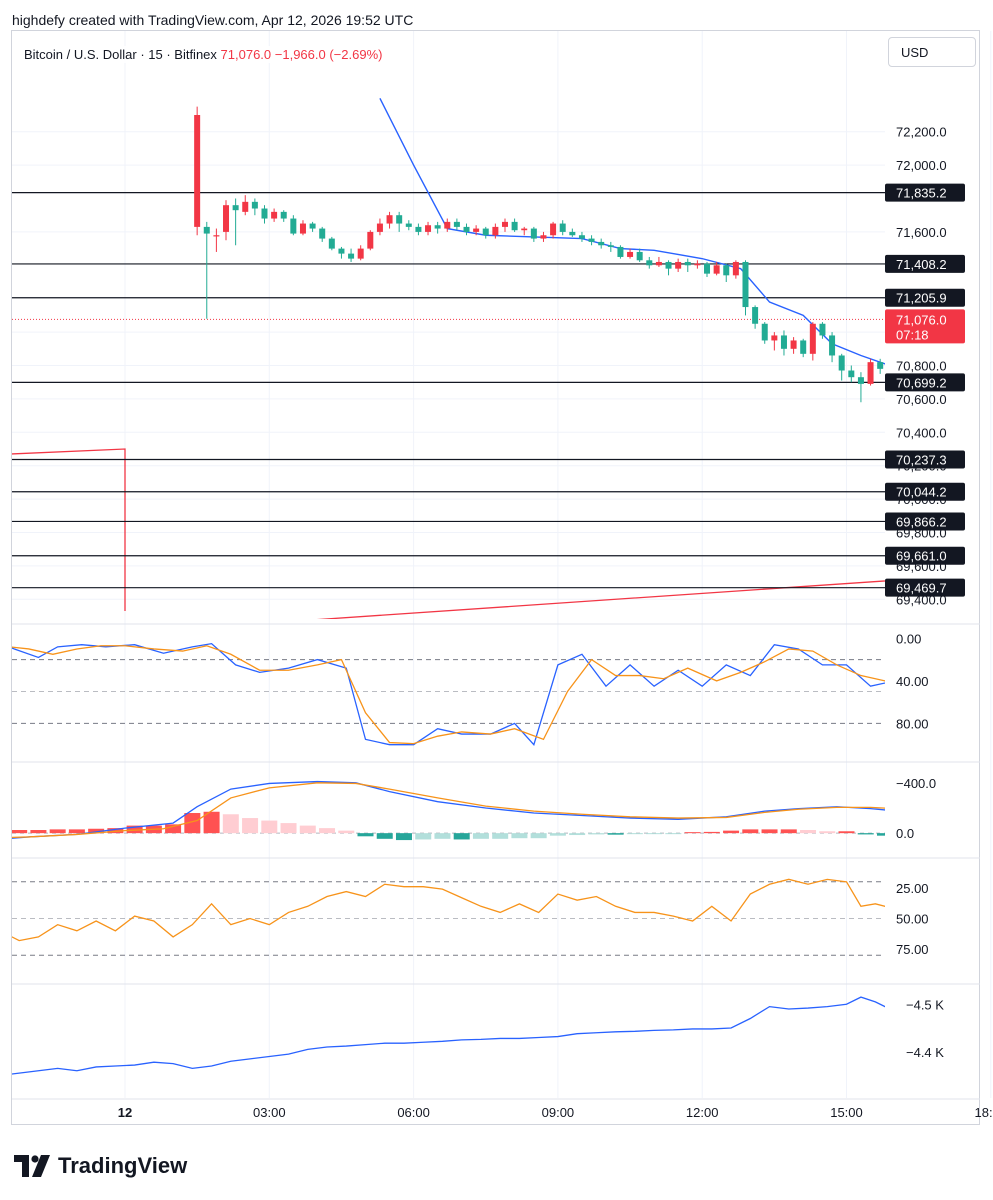  Describe the element at coordinates (916, 783) in the screenshot. I see `macd-axis-tick: −400.0` at that location.